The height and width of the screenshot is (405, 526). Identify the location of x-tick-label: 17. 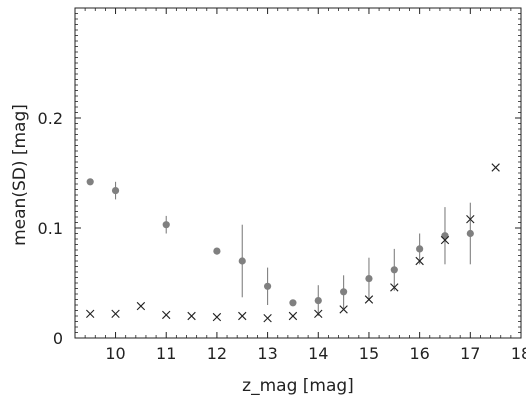
(470, 353).